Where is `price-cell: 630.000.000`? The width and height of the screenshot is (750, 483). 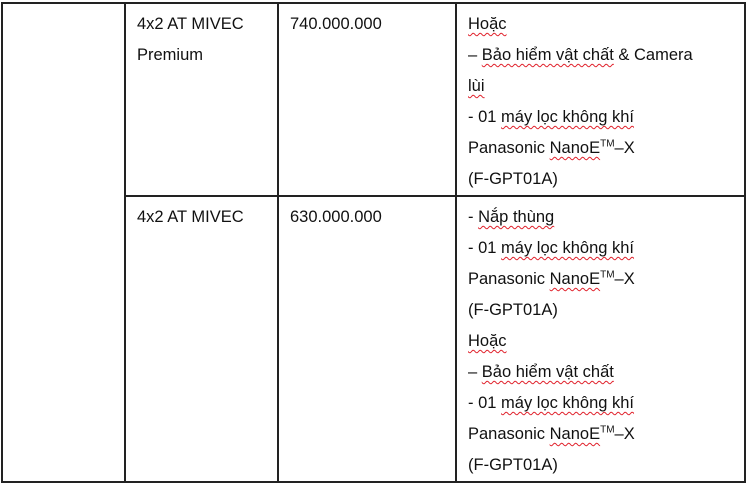 price-cell: 630.000.000 is located at coordinates (367, 339).